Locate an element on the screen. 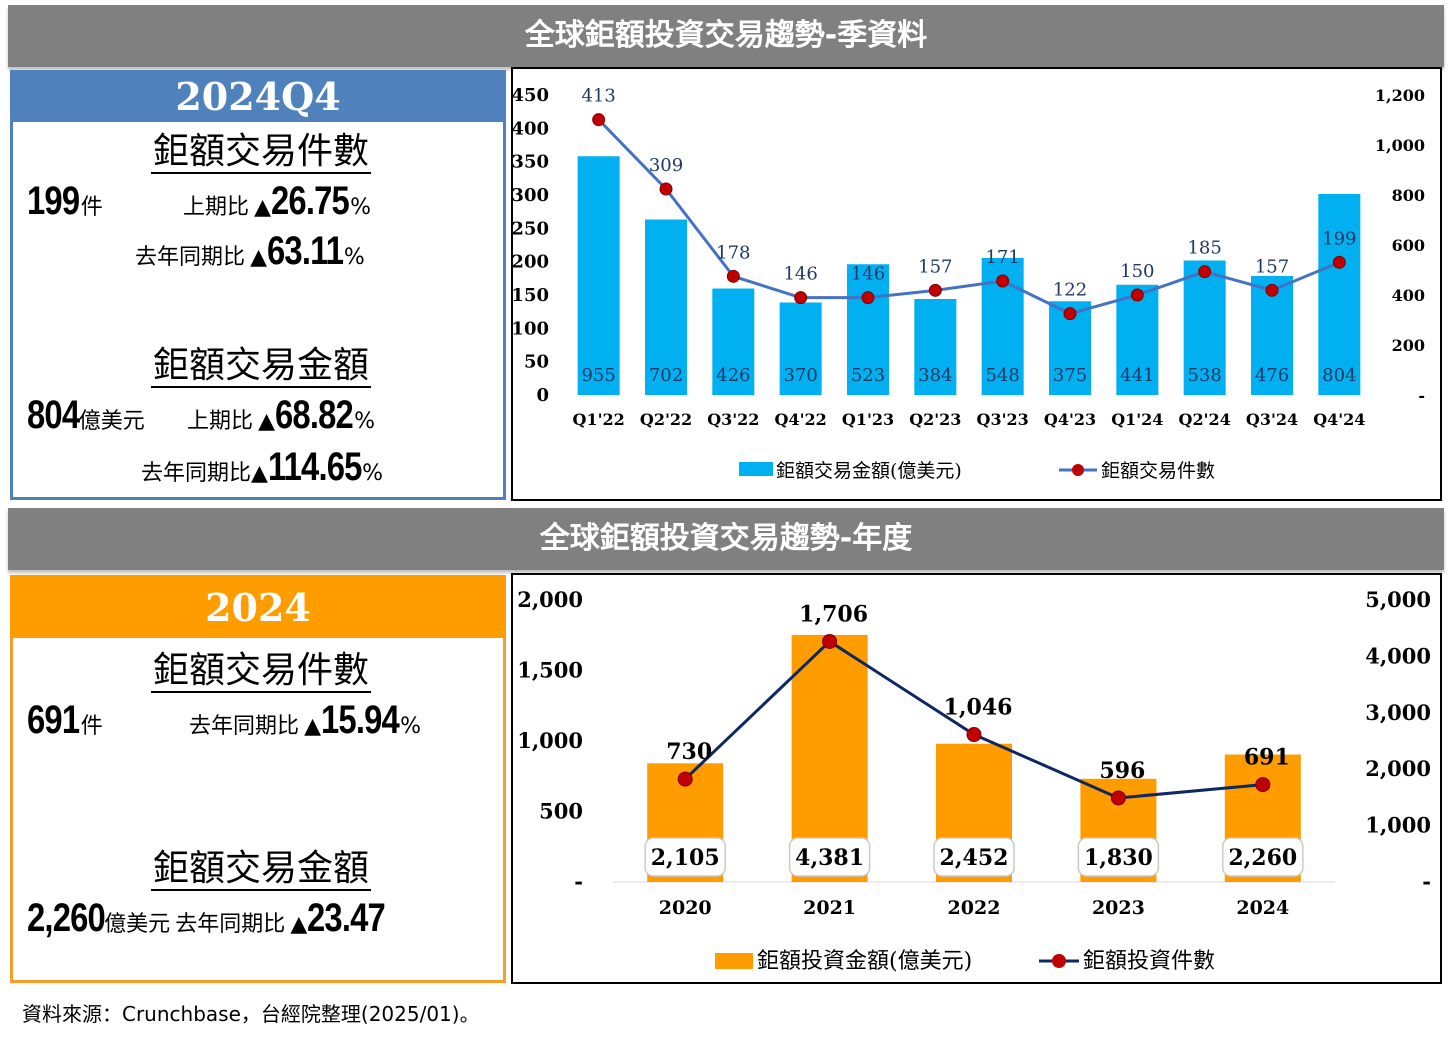 Image resolution: width=1455 pixels, height=1041 pixels. quarterly-banner-title: 全球鉅額投資交易趨勢-季資料 is located at coordinates (726, 36).